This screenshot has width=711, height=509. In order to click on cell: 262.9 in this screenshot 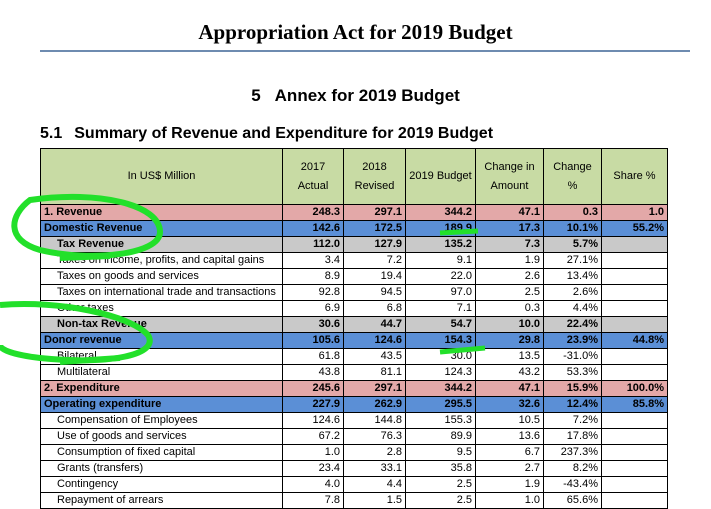, I will do `click(374, 404)`.